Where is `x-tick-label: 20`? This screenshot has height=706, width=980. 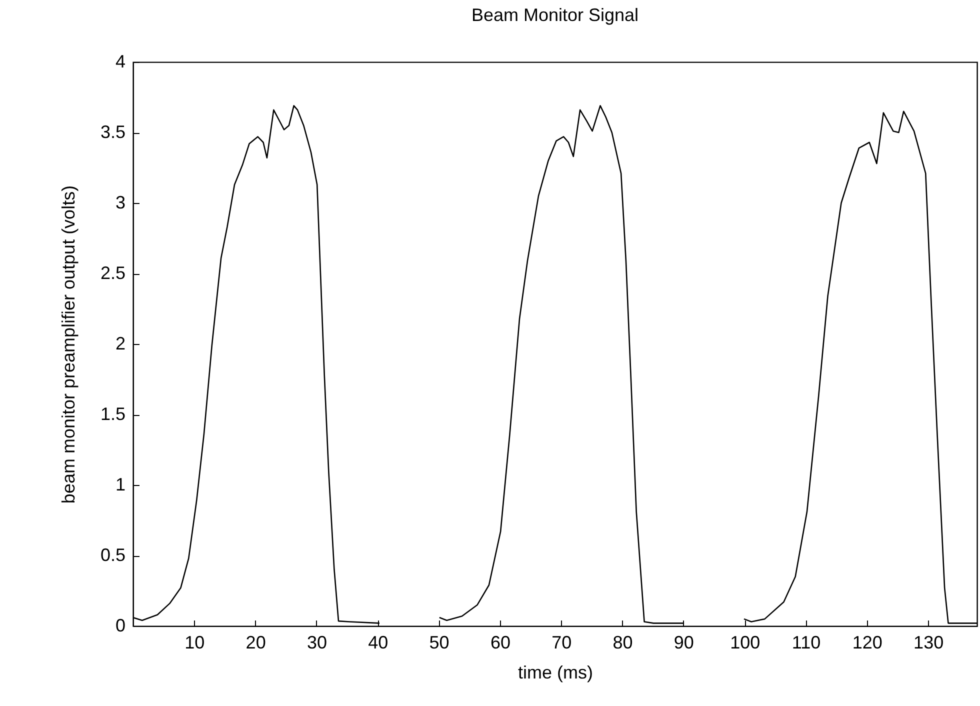
x-tick-label: 20 is located at coordinates (256, 642).